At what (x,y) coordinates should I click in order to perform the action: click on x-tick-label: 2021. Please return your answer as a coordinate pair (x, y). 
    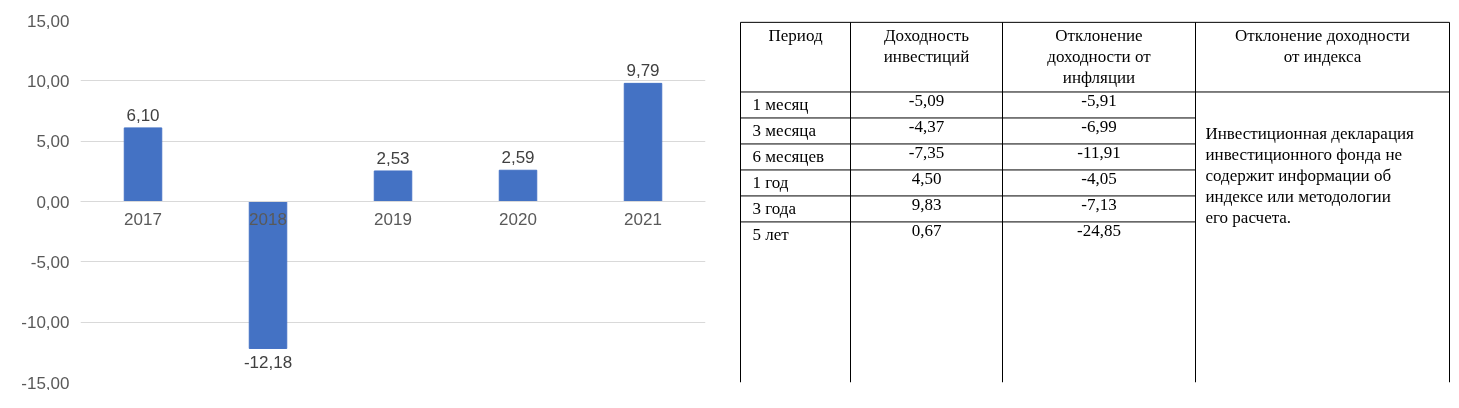
    Looking at the image, I should click on (643, 219).